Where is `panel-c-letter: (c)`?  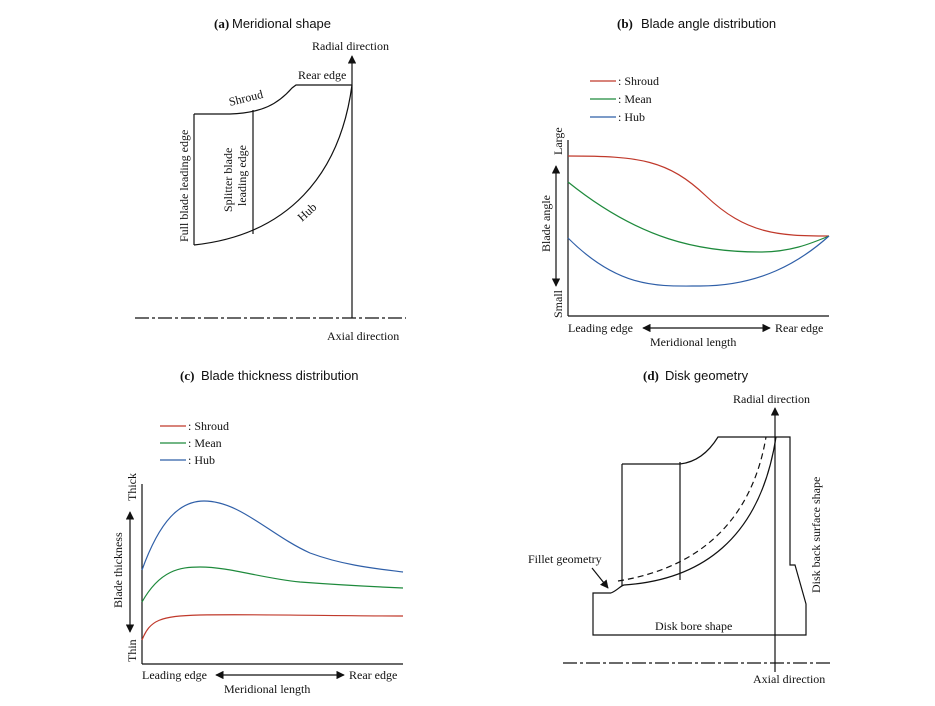 panel-c-letter: (c) is located at coordinates (187, 375).